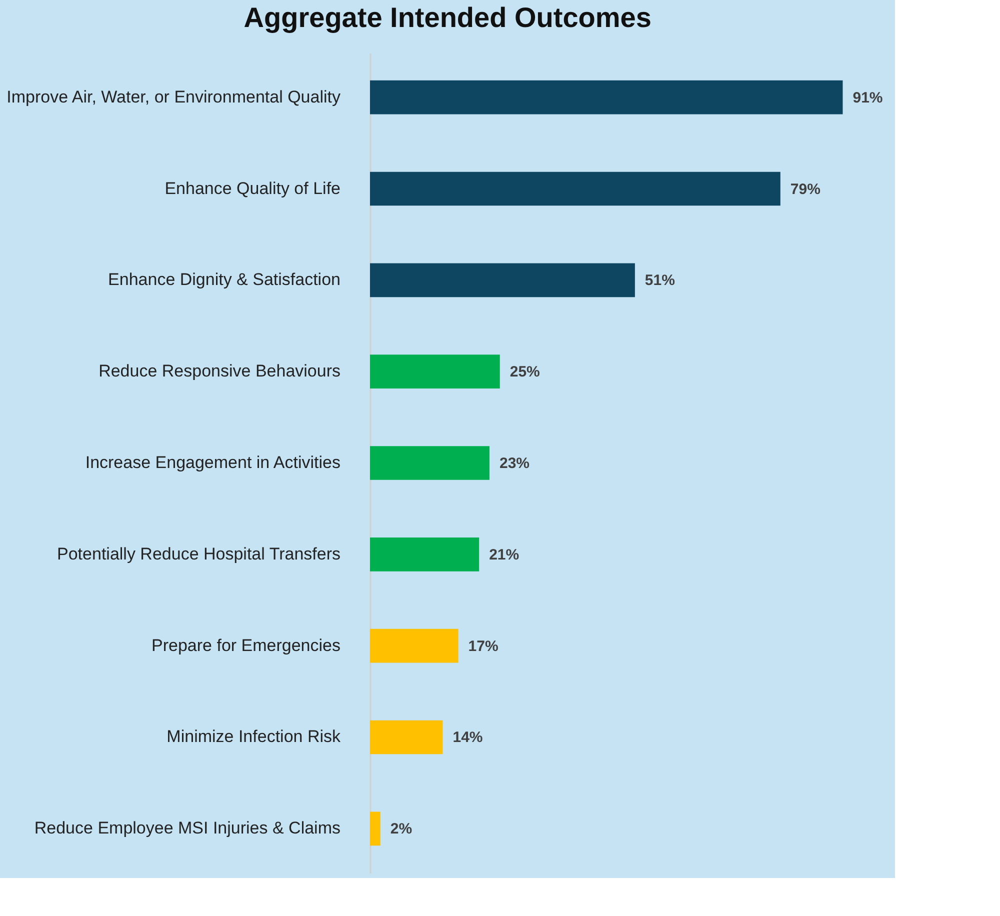  What do you see at coordinates (253, 736) in the screenshot?
I see `y-tick-label: Minimize Infection Risk` at bounding box center [253, 736].